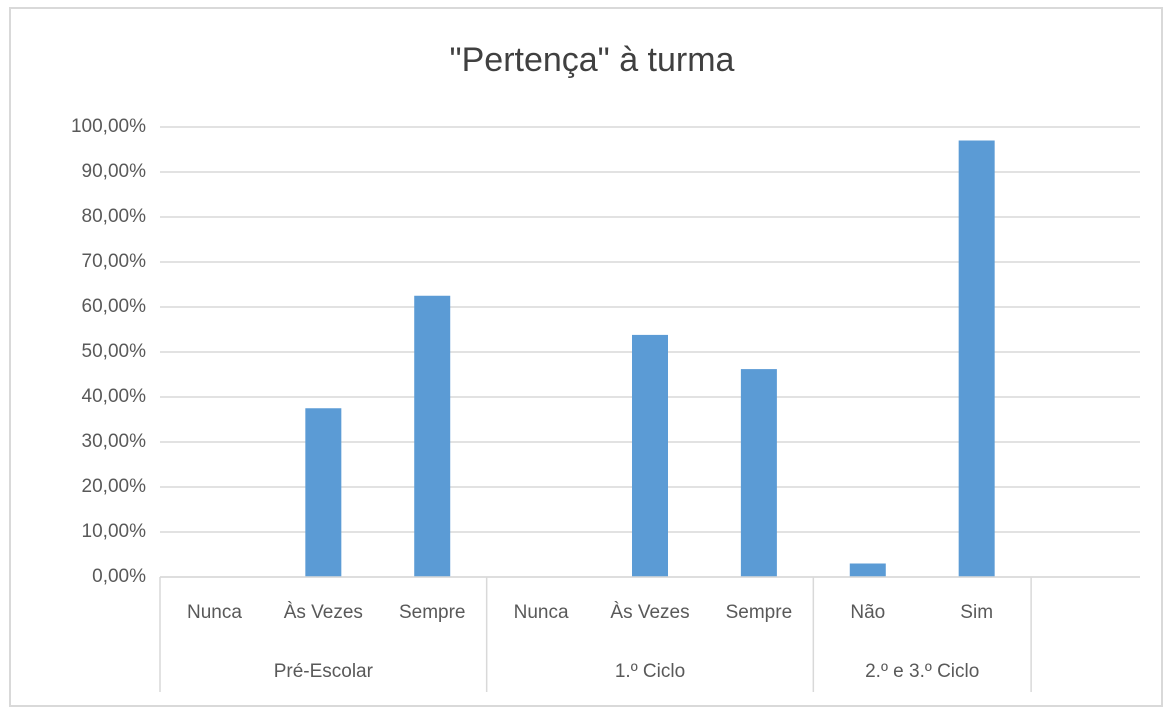 This screenshot has width=1167, height=715. Describe the element at coordinates (108, 126) in the screenshot. I see `y-tick-label: 100,00%` at that location.